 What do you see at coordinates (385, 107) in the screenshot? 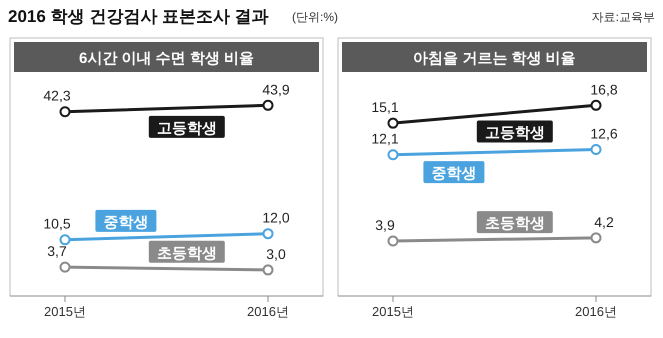
I see `data-label: 15,1` at bounding box center [385, 107].